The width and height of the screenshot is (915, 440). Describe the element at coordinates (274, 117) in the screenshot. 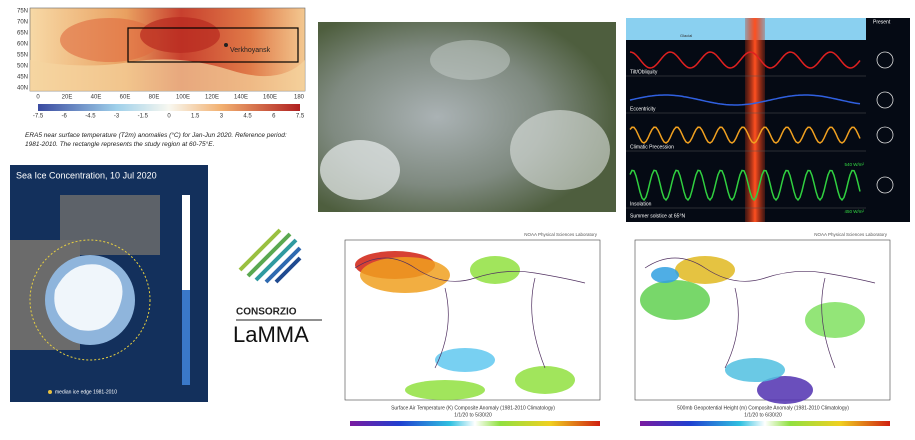

I see `colorbar-label: 6` at that location.